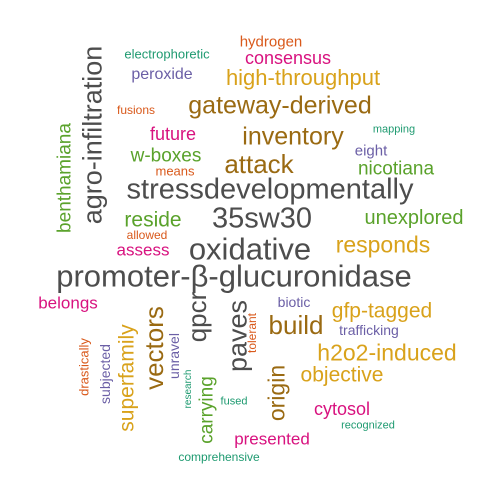 The image size is (500, 500). I want to click on cloud-word: hydrogen, so click(271, 42).